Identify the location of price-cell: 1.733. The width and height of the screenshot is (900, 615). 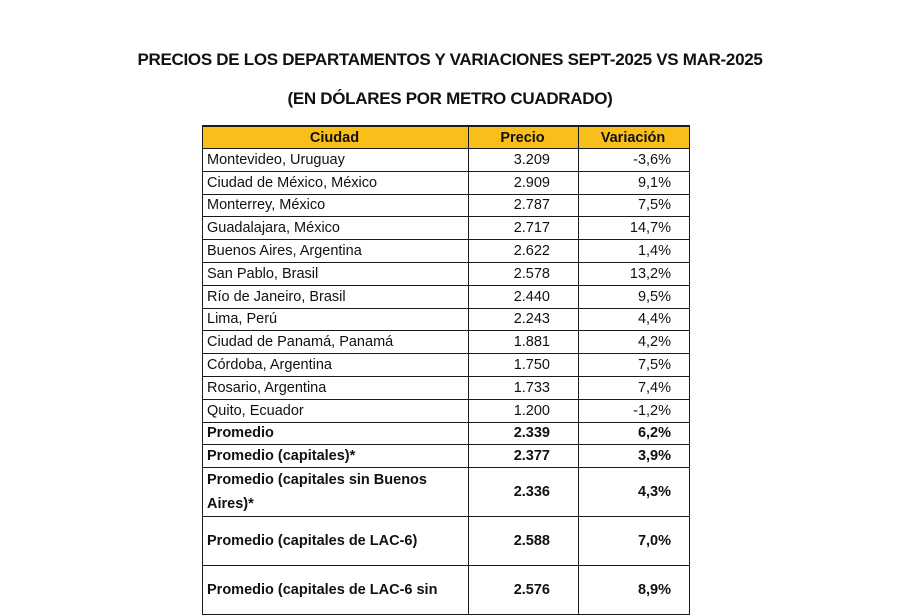
(523, 387).